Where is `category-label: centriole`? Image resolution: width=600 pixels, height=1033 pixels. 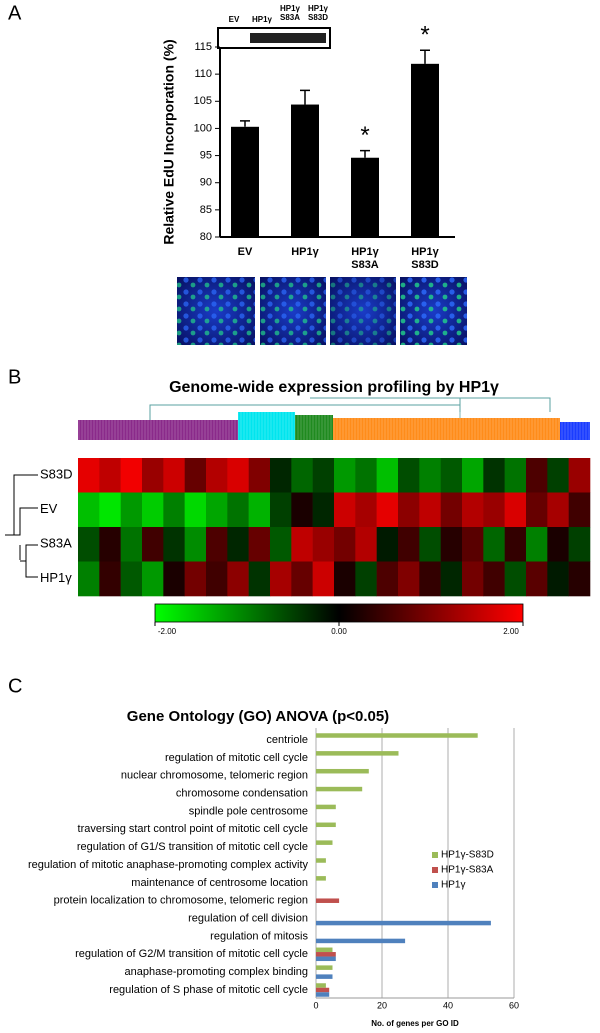 category-label: centriole is located at coordinates (287, 740).